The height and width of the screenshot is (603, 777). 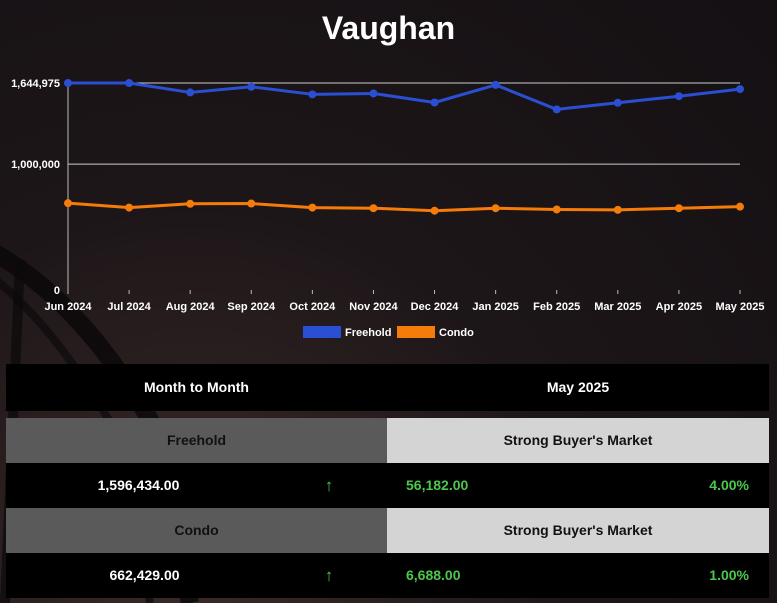 I want to click on legend: Freehold Condo, so click(x=388, y=332).